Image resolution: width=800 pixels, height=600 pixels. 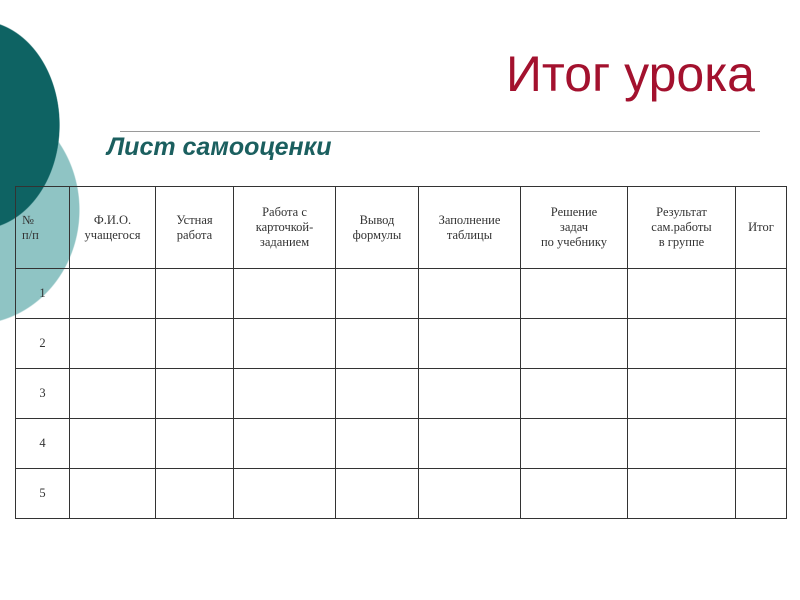 I want to click on table-row: 1, so click(x=401, y=293).